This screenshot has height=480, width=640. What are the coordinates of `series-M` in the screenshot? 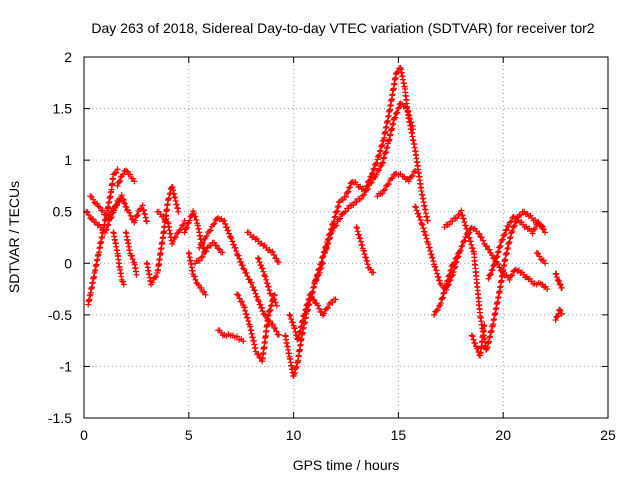 It's located at (231, 336).